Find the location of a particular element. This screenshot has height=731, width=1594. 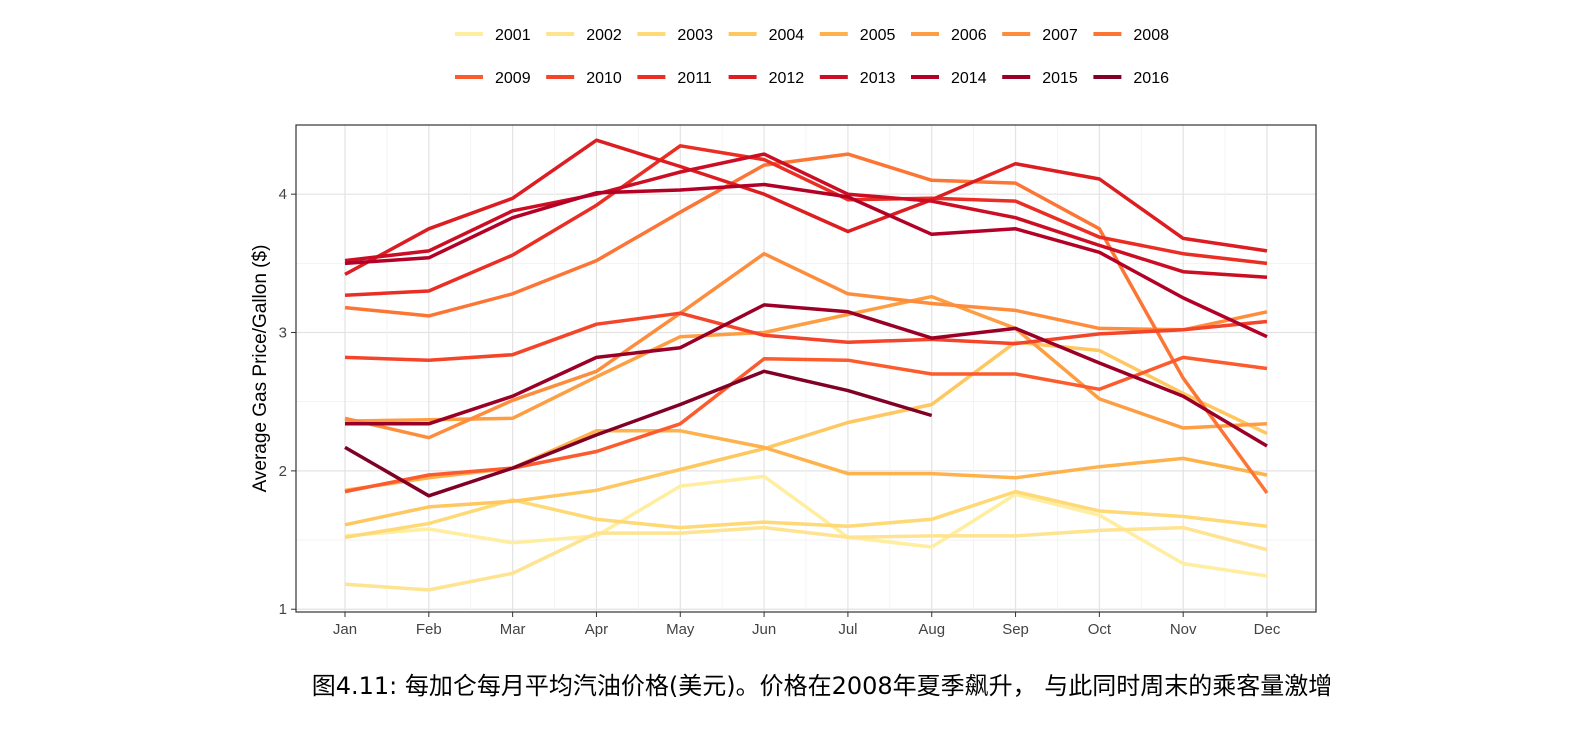

series-line-2014 is located at coordinates (806, 260).